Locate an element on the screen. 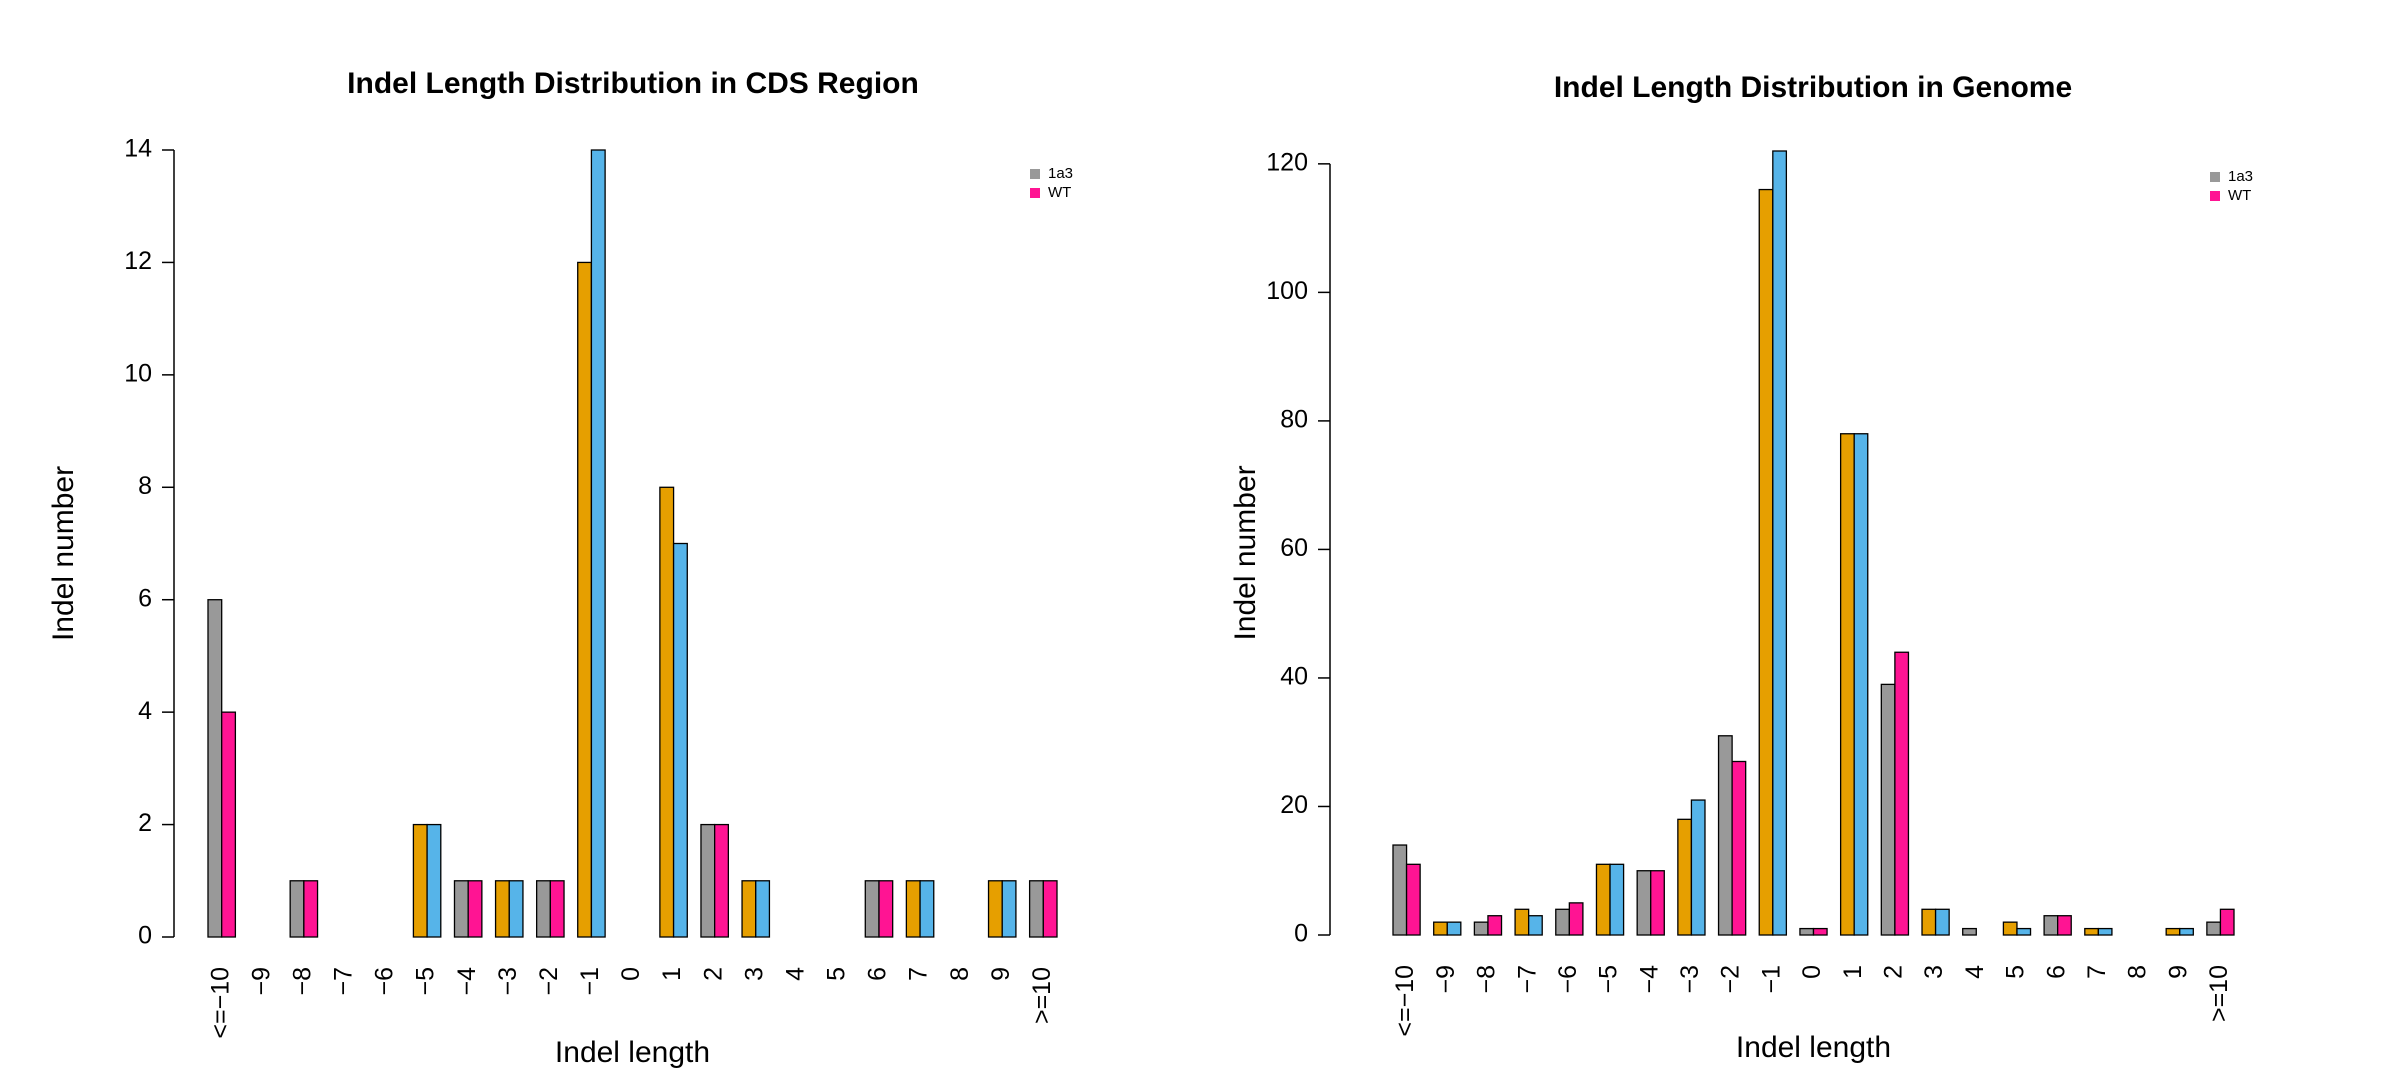 Image resolution: width=2390 pixels, height=1080 pixels. chart-title: Indel Length Distribution in Genome is located at coordinates (1813, 87).